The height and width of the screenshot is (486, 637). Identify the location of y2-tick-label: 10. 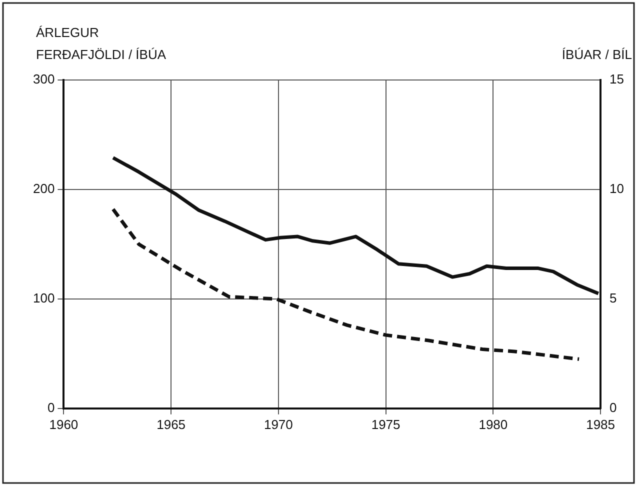
(617, 188).